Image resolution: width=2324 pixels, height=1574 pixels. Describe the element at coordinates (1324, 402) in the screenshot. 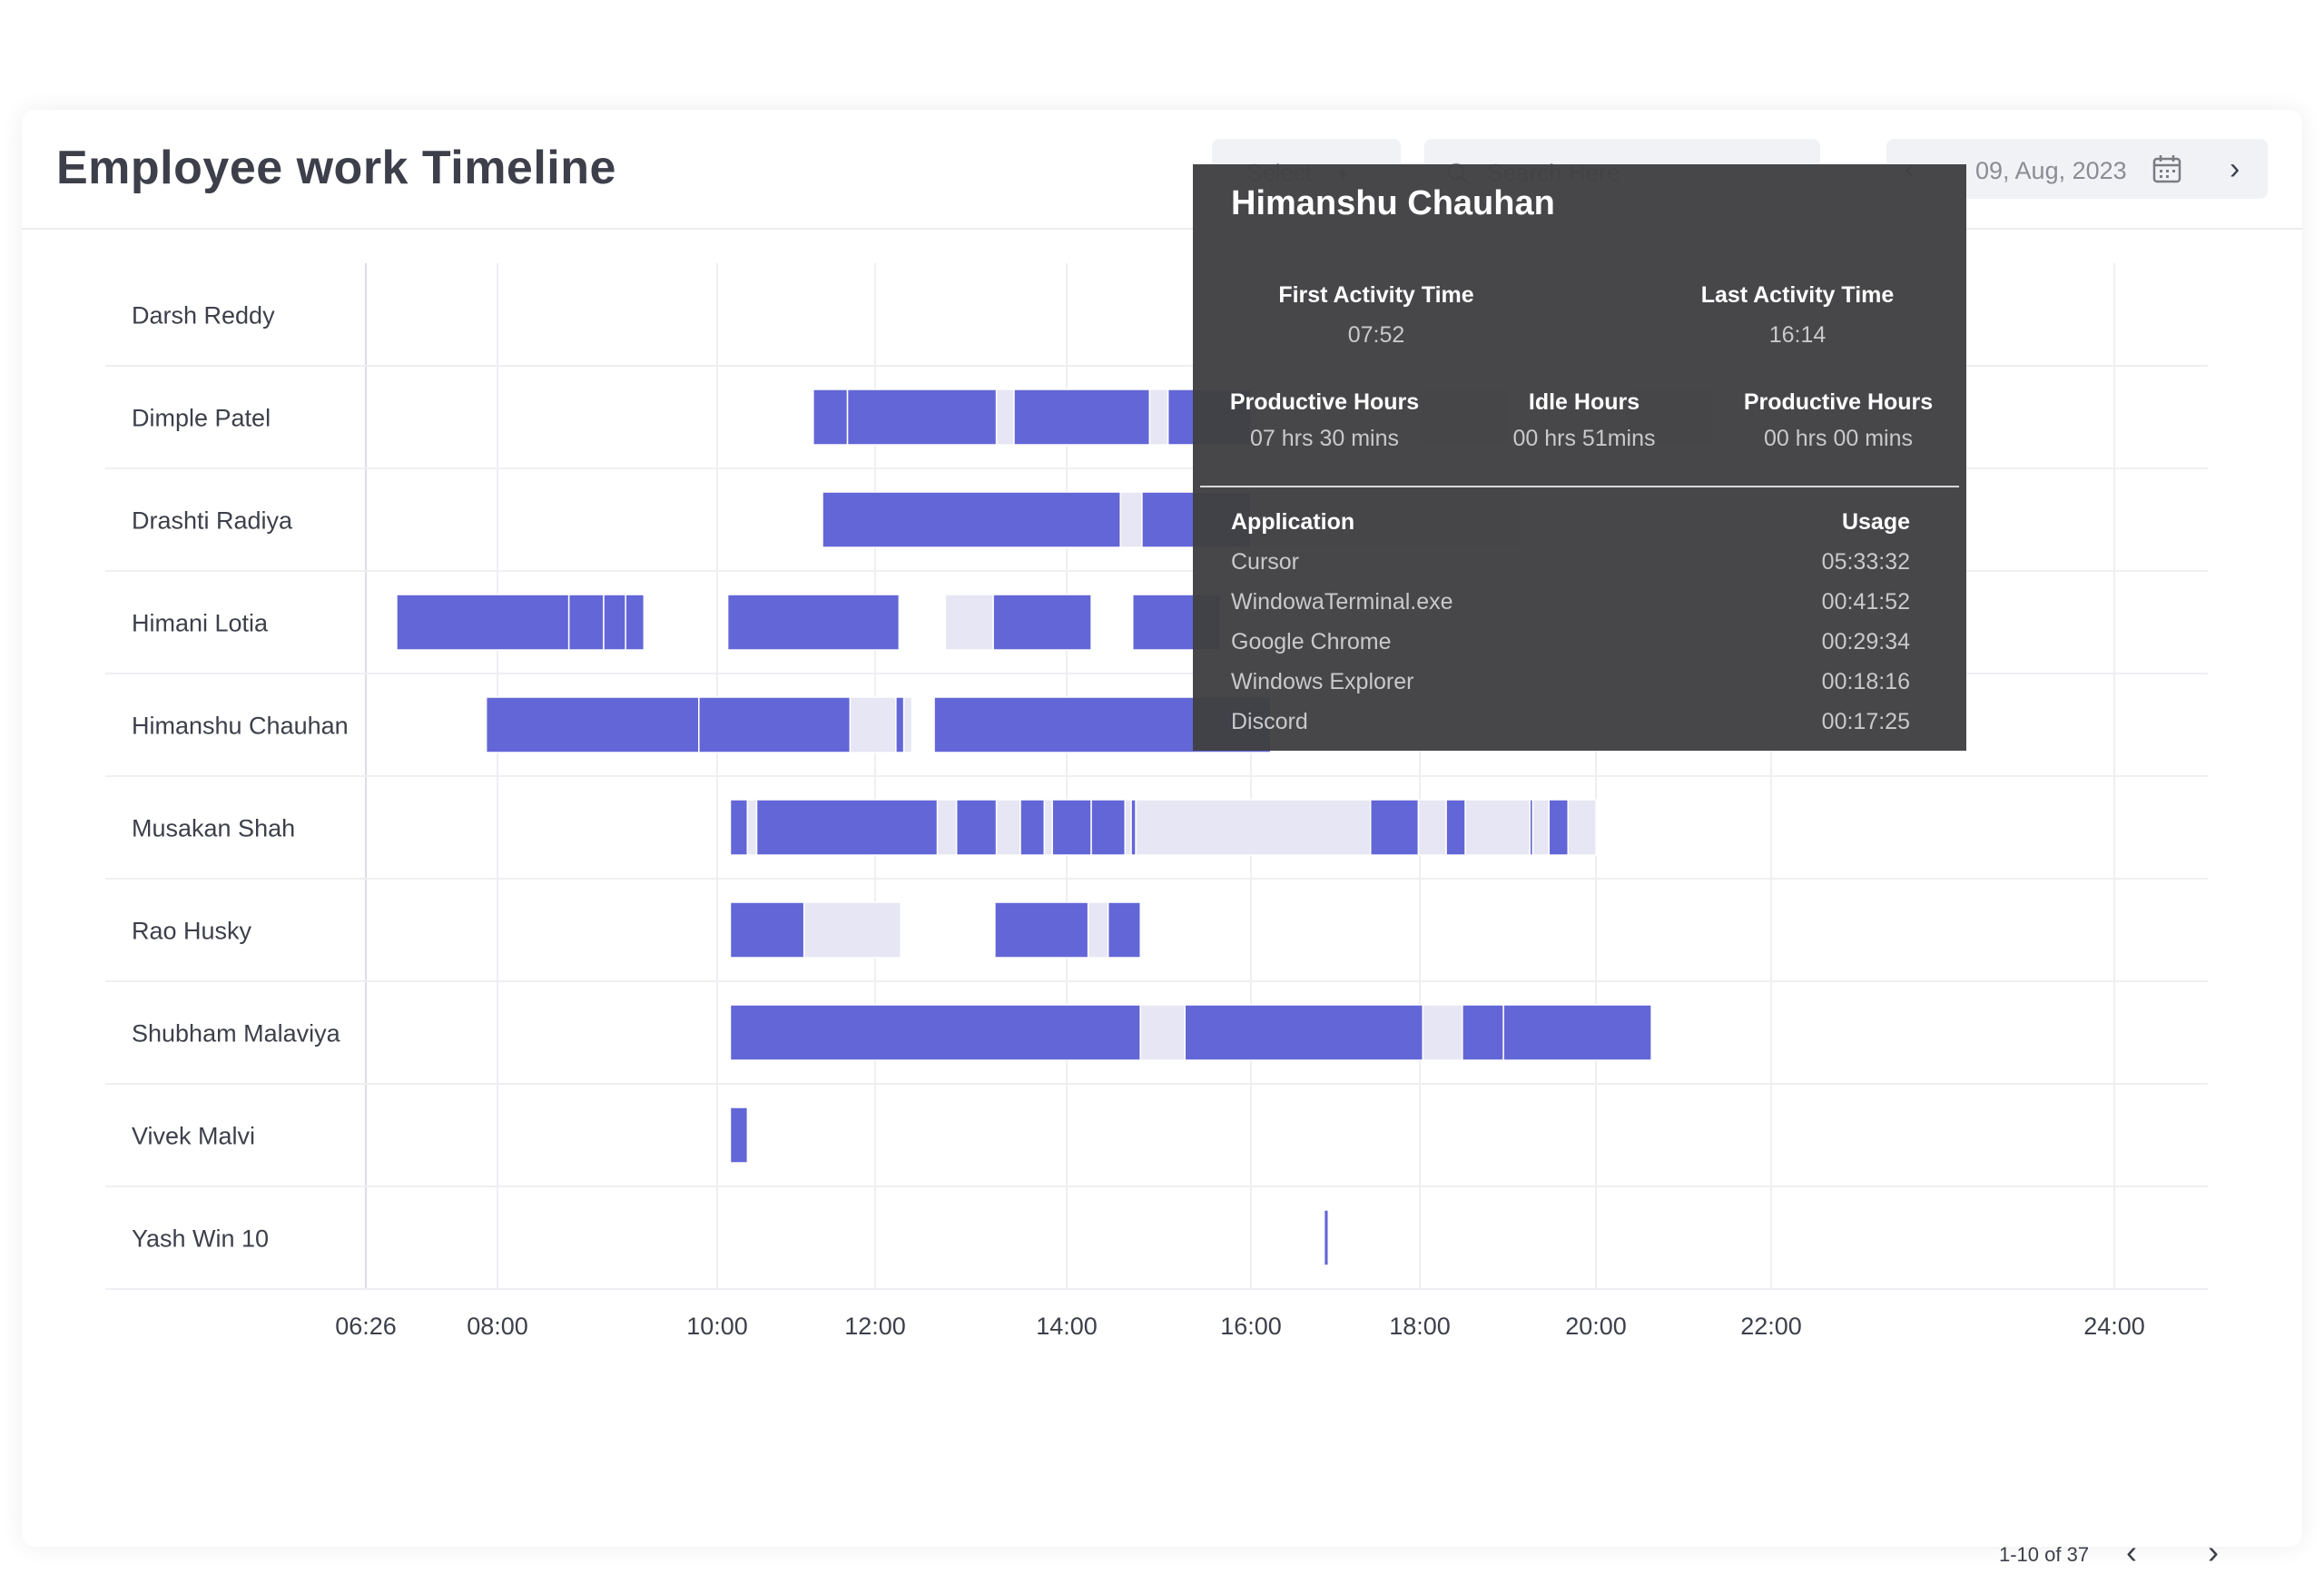

I see `productive-hours-label: Productive Hours` at that location.